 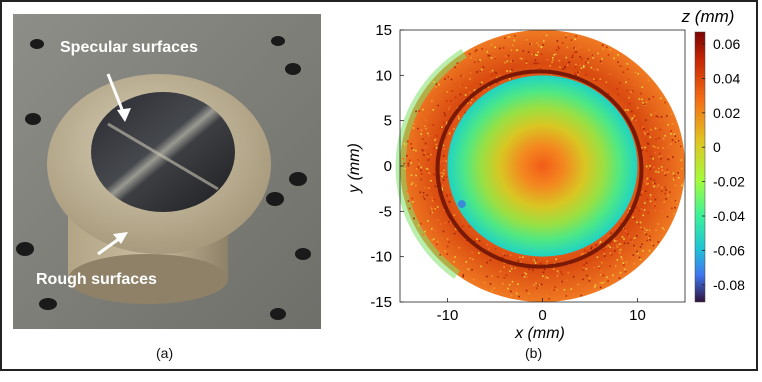 What do you see at coordinates (461, 204) in the screenshot?
I see `surface-defect` at bounding box center [461, 204].